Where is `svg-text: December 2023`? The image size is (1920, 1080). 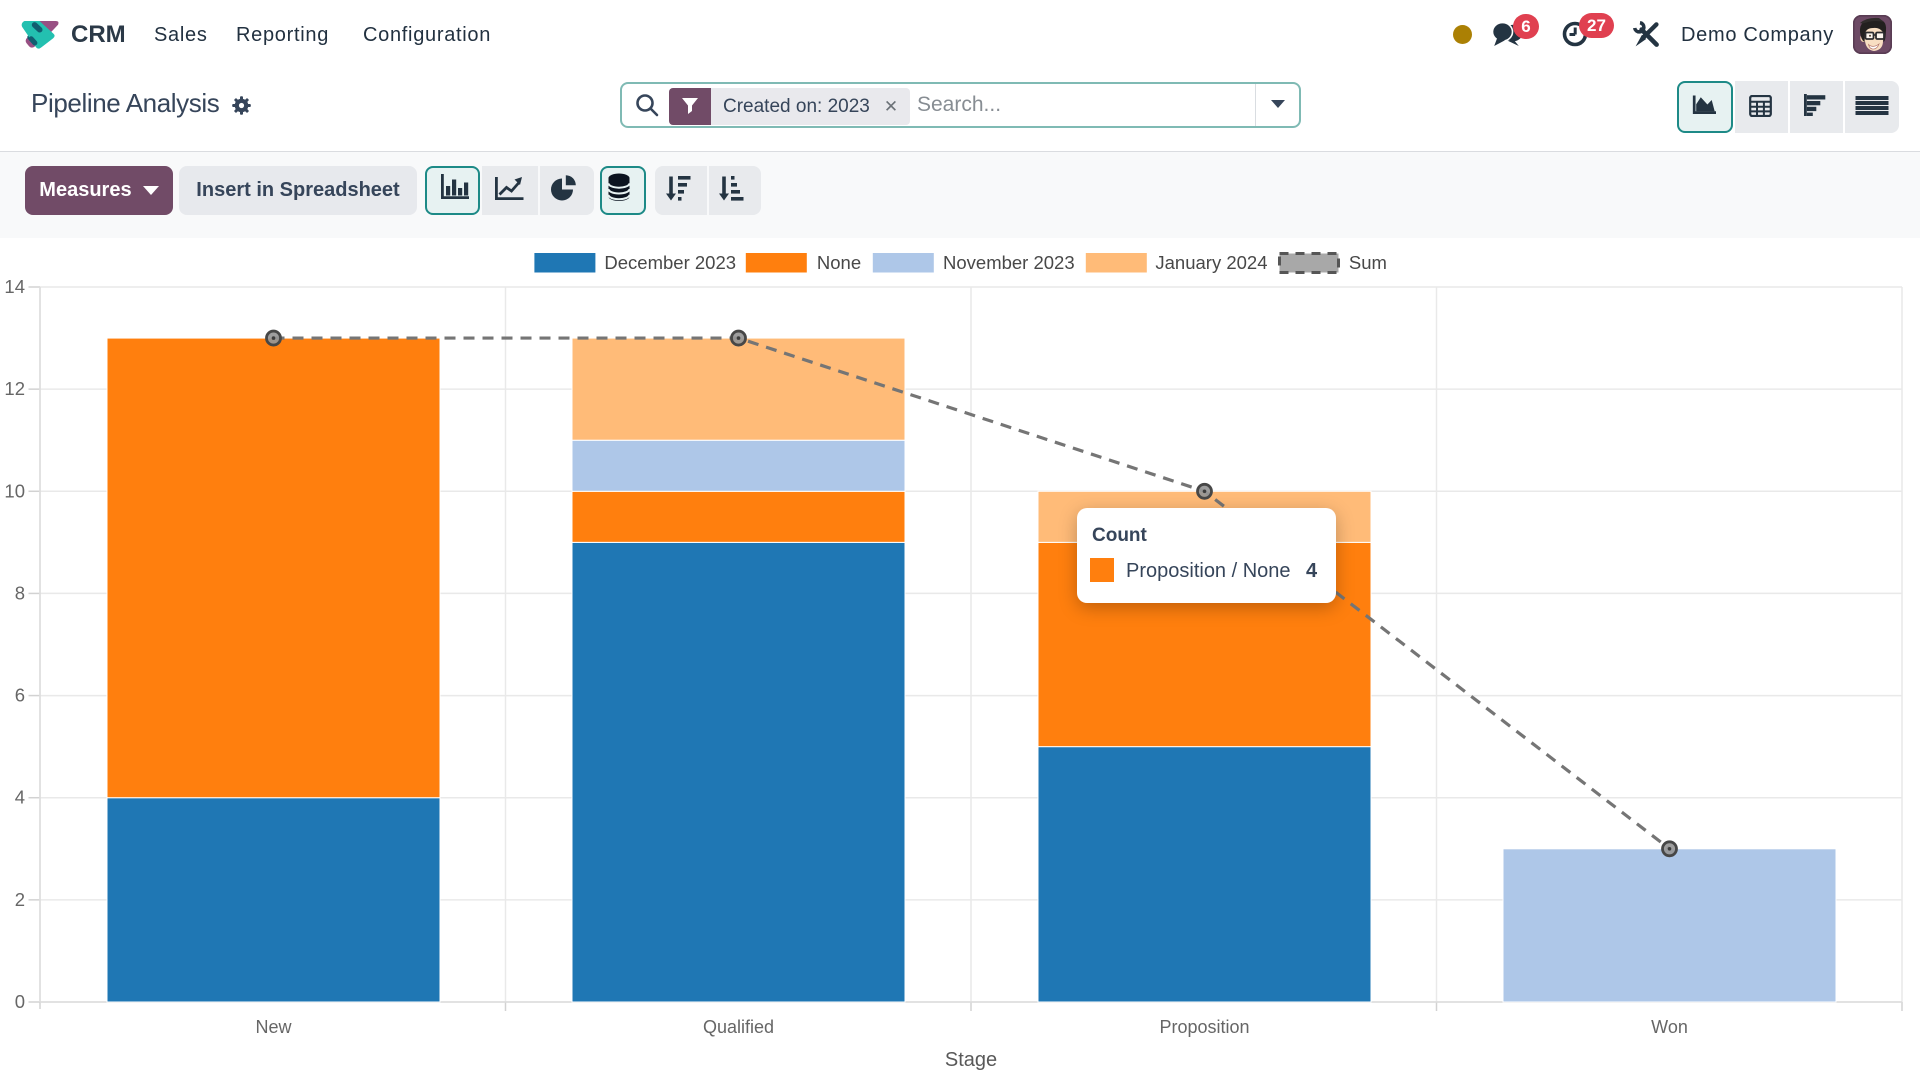
svg-text: December 2023 is located at coordinates (670, 262).